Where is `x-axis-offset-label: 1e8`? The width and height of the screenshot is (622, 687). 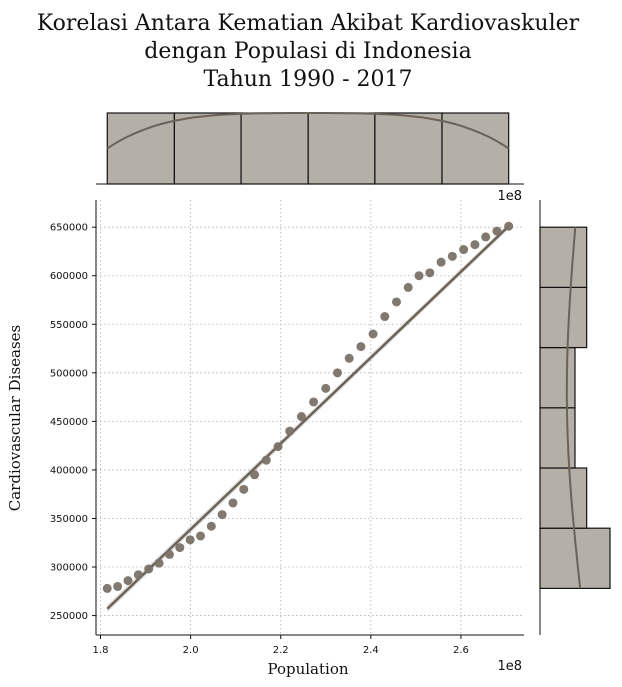
x-axis-offset-label: 1e8 is located at coordinates (509, 666).